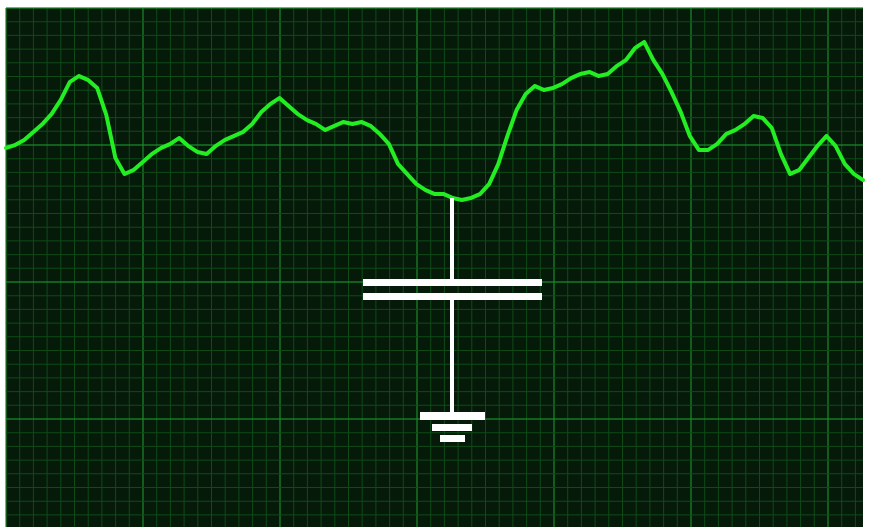 This screenshot has width=871, height=529. I want to click on ground-icon, so click(452, 427).